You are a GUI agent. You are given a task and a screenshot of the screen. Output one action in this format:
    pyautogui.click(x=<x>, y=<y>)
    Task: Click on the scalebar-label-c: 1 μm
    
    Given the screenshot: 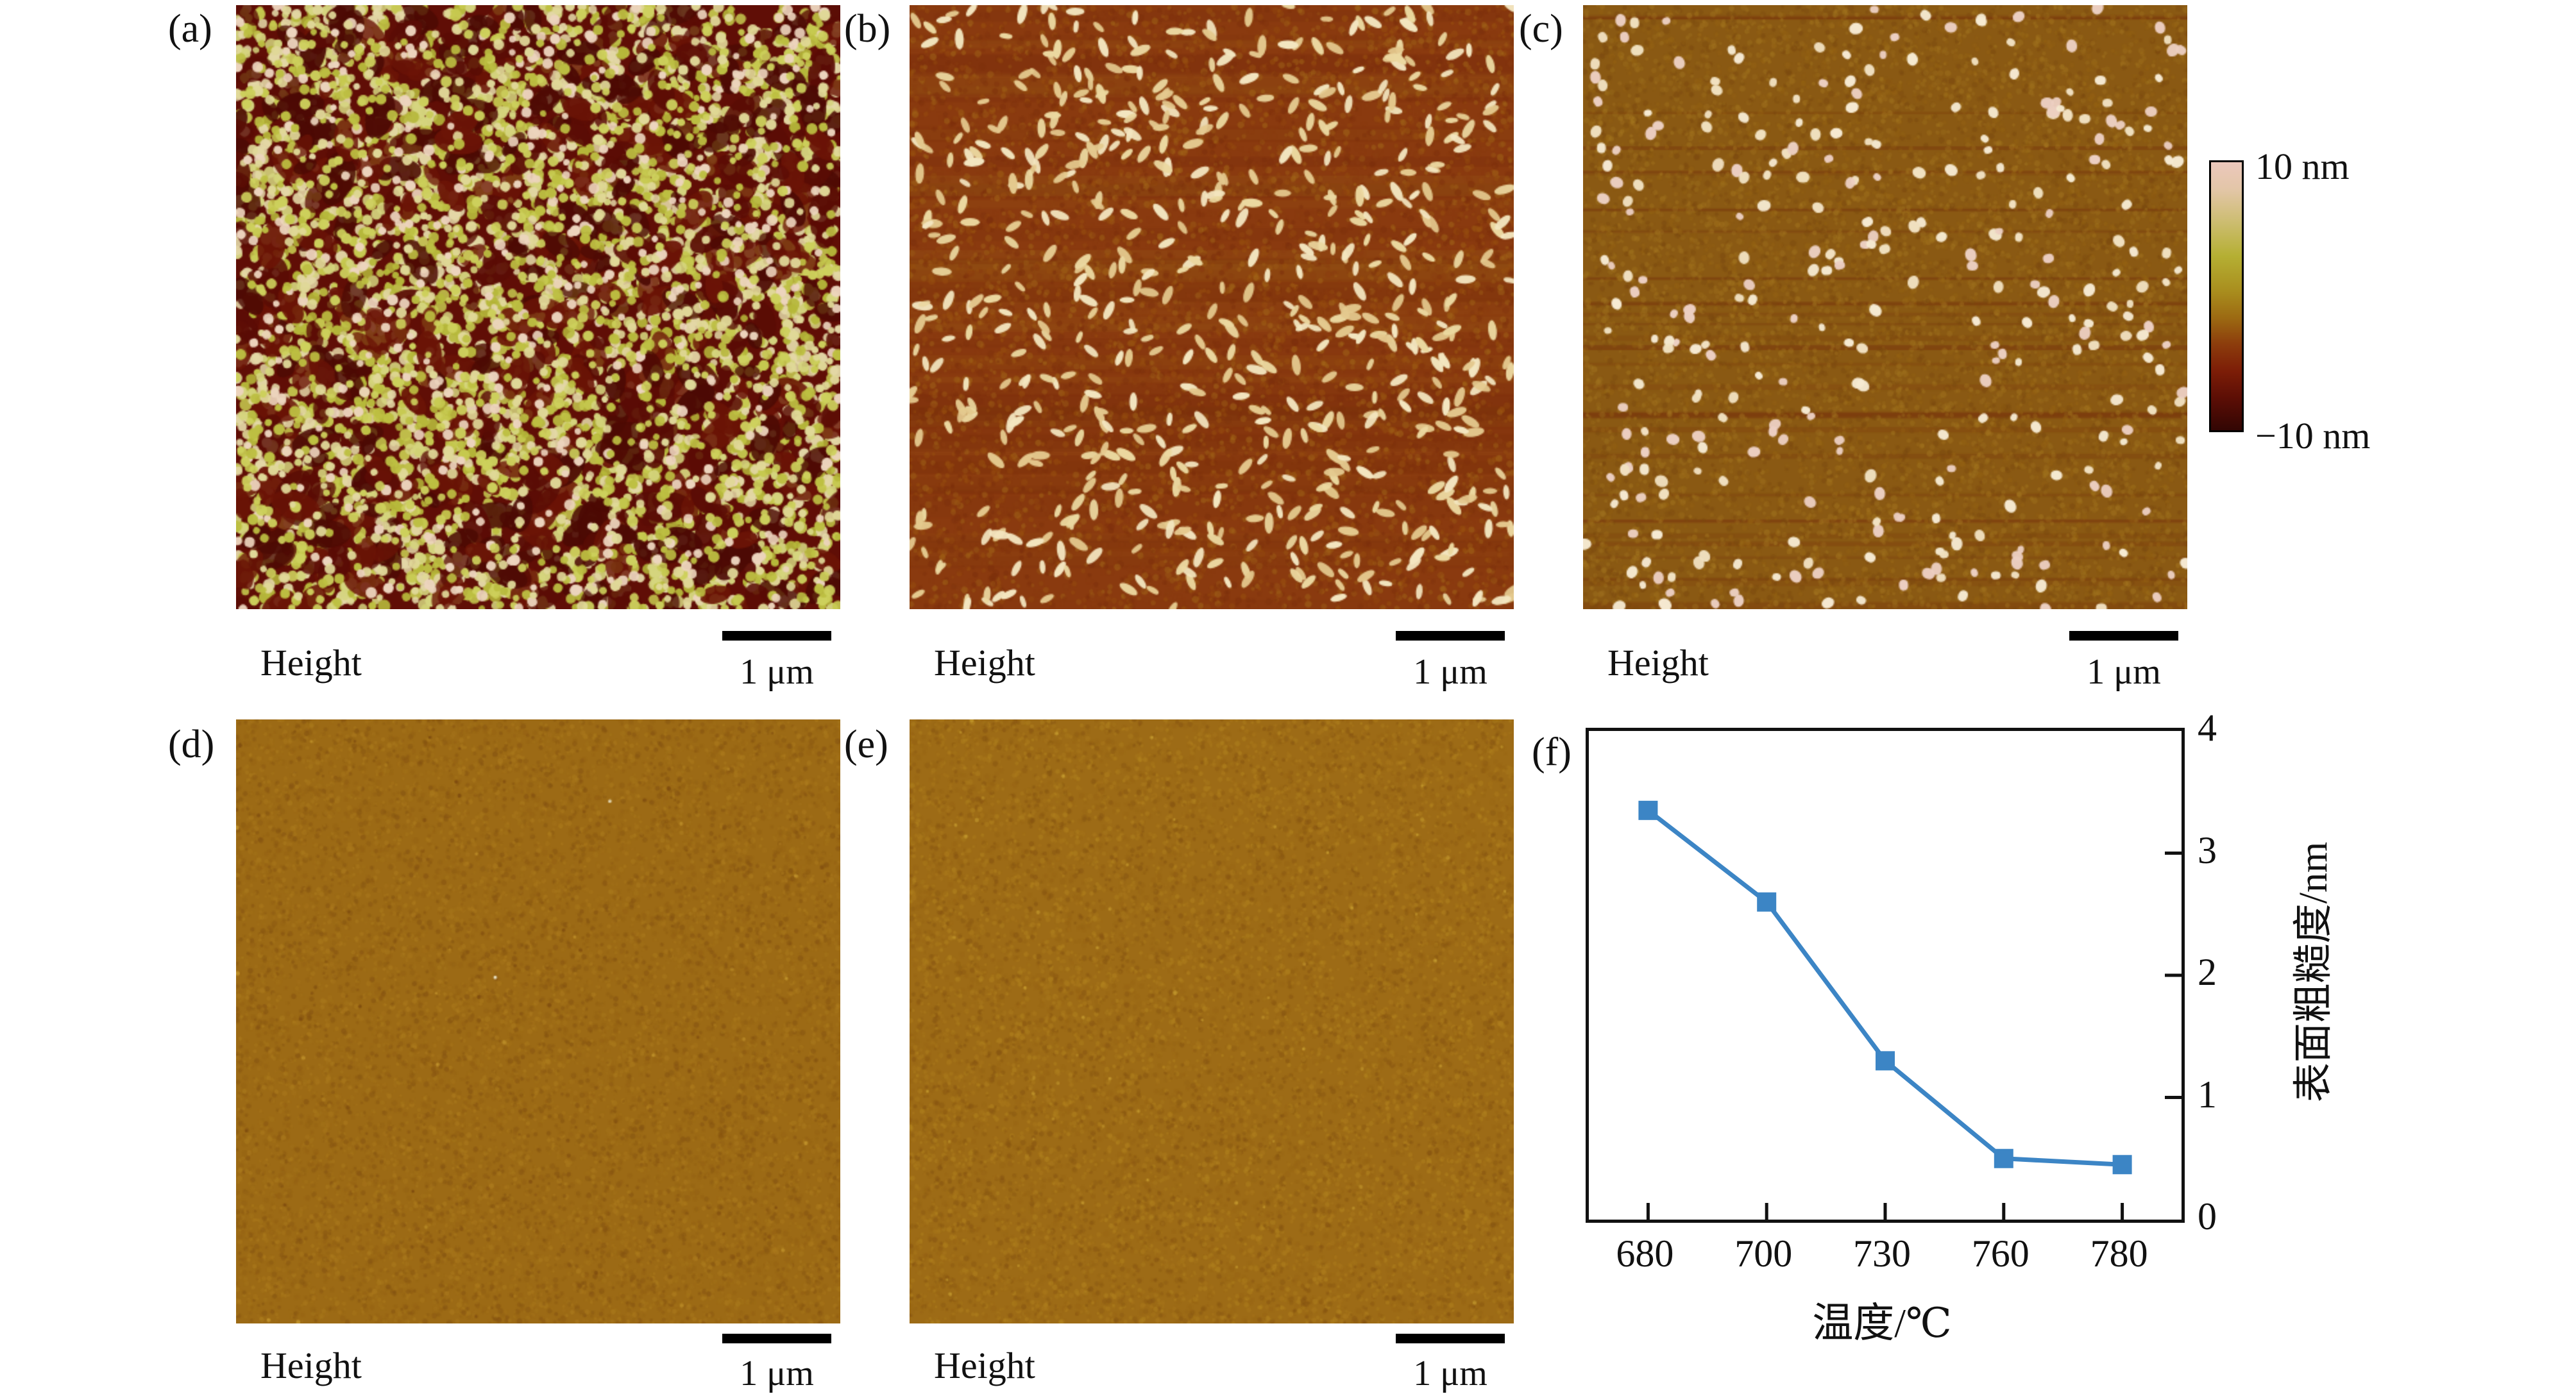 What is the action you would take?
    pyautogui.click(x=2124, y=672)
    